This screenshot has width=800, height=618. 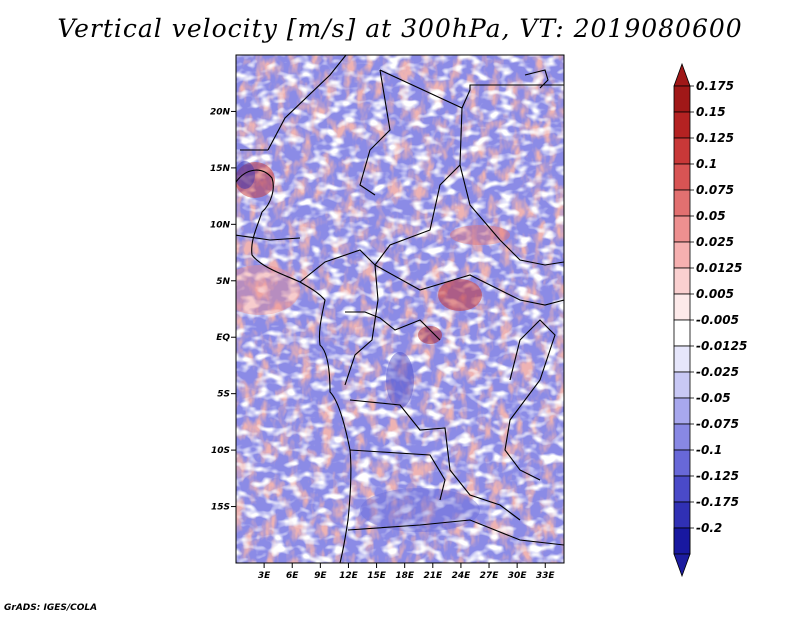 I want to click on lon-tick-label: 24E, so click(x=462, y=576).